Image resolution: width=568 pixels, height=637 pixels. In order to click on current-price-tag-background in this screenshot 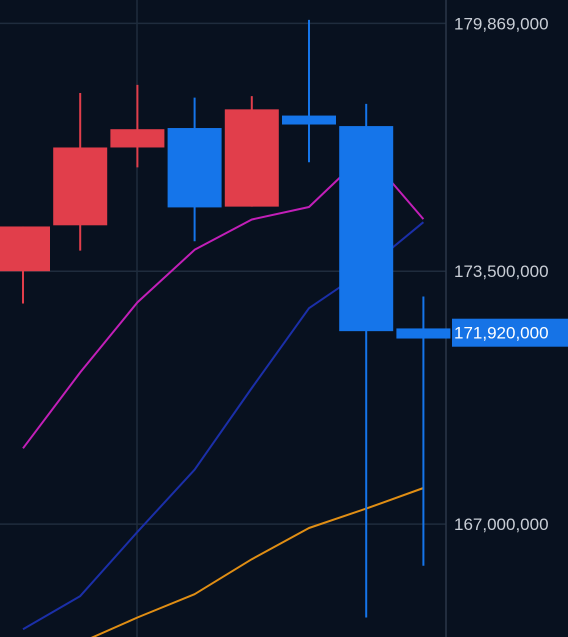, I will do `click(510, 332)`.